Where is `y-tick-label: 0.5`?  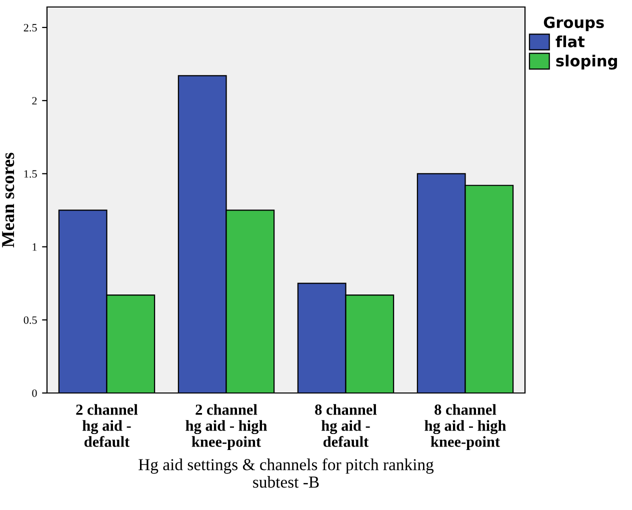
y-tick-label: 0.5 is located at coordinates (30, 320).